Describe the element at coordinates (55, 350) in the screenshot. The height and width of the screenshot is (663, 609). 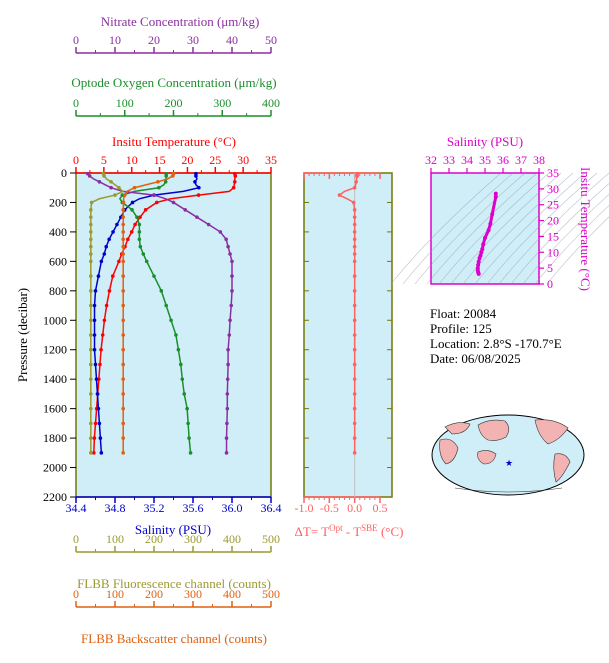
I see `pressure-tick-label: 1200` at that location.